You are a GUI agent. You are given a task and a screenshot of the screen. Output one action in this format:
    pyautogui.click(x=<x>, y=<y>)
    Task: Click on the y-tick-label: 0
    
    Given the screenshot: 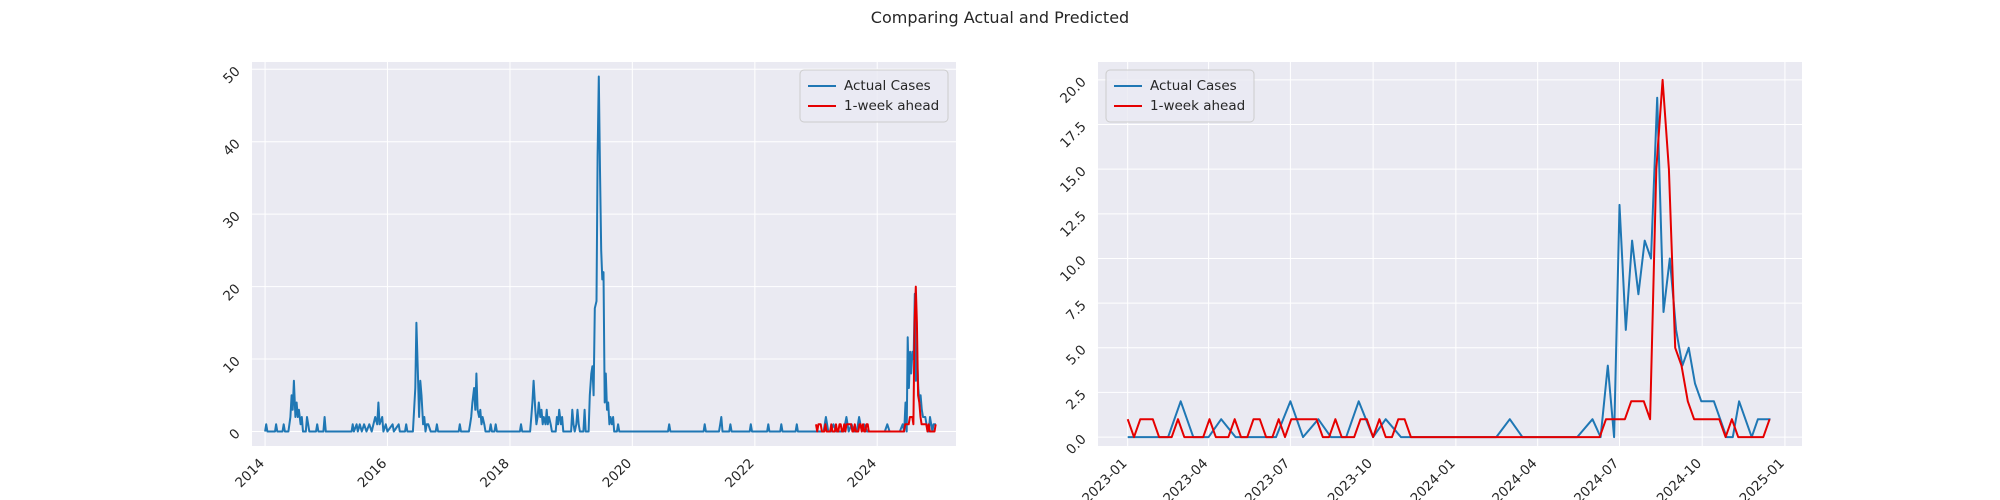 What is the action you would take?
    pyautogui.click(x=234, y=434)
    